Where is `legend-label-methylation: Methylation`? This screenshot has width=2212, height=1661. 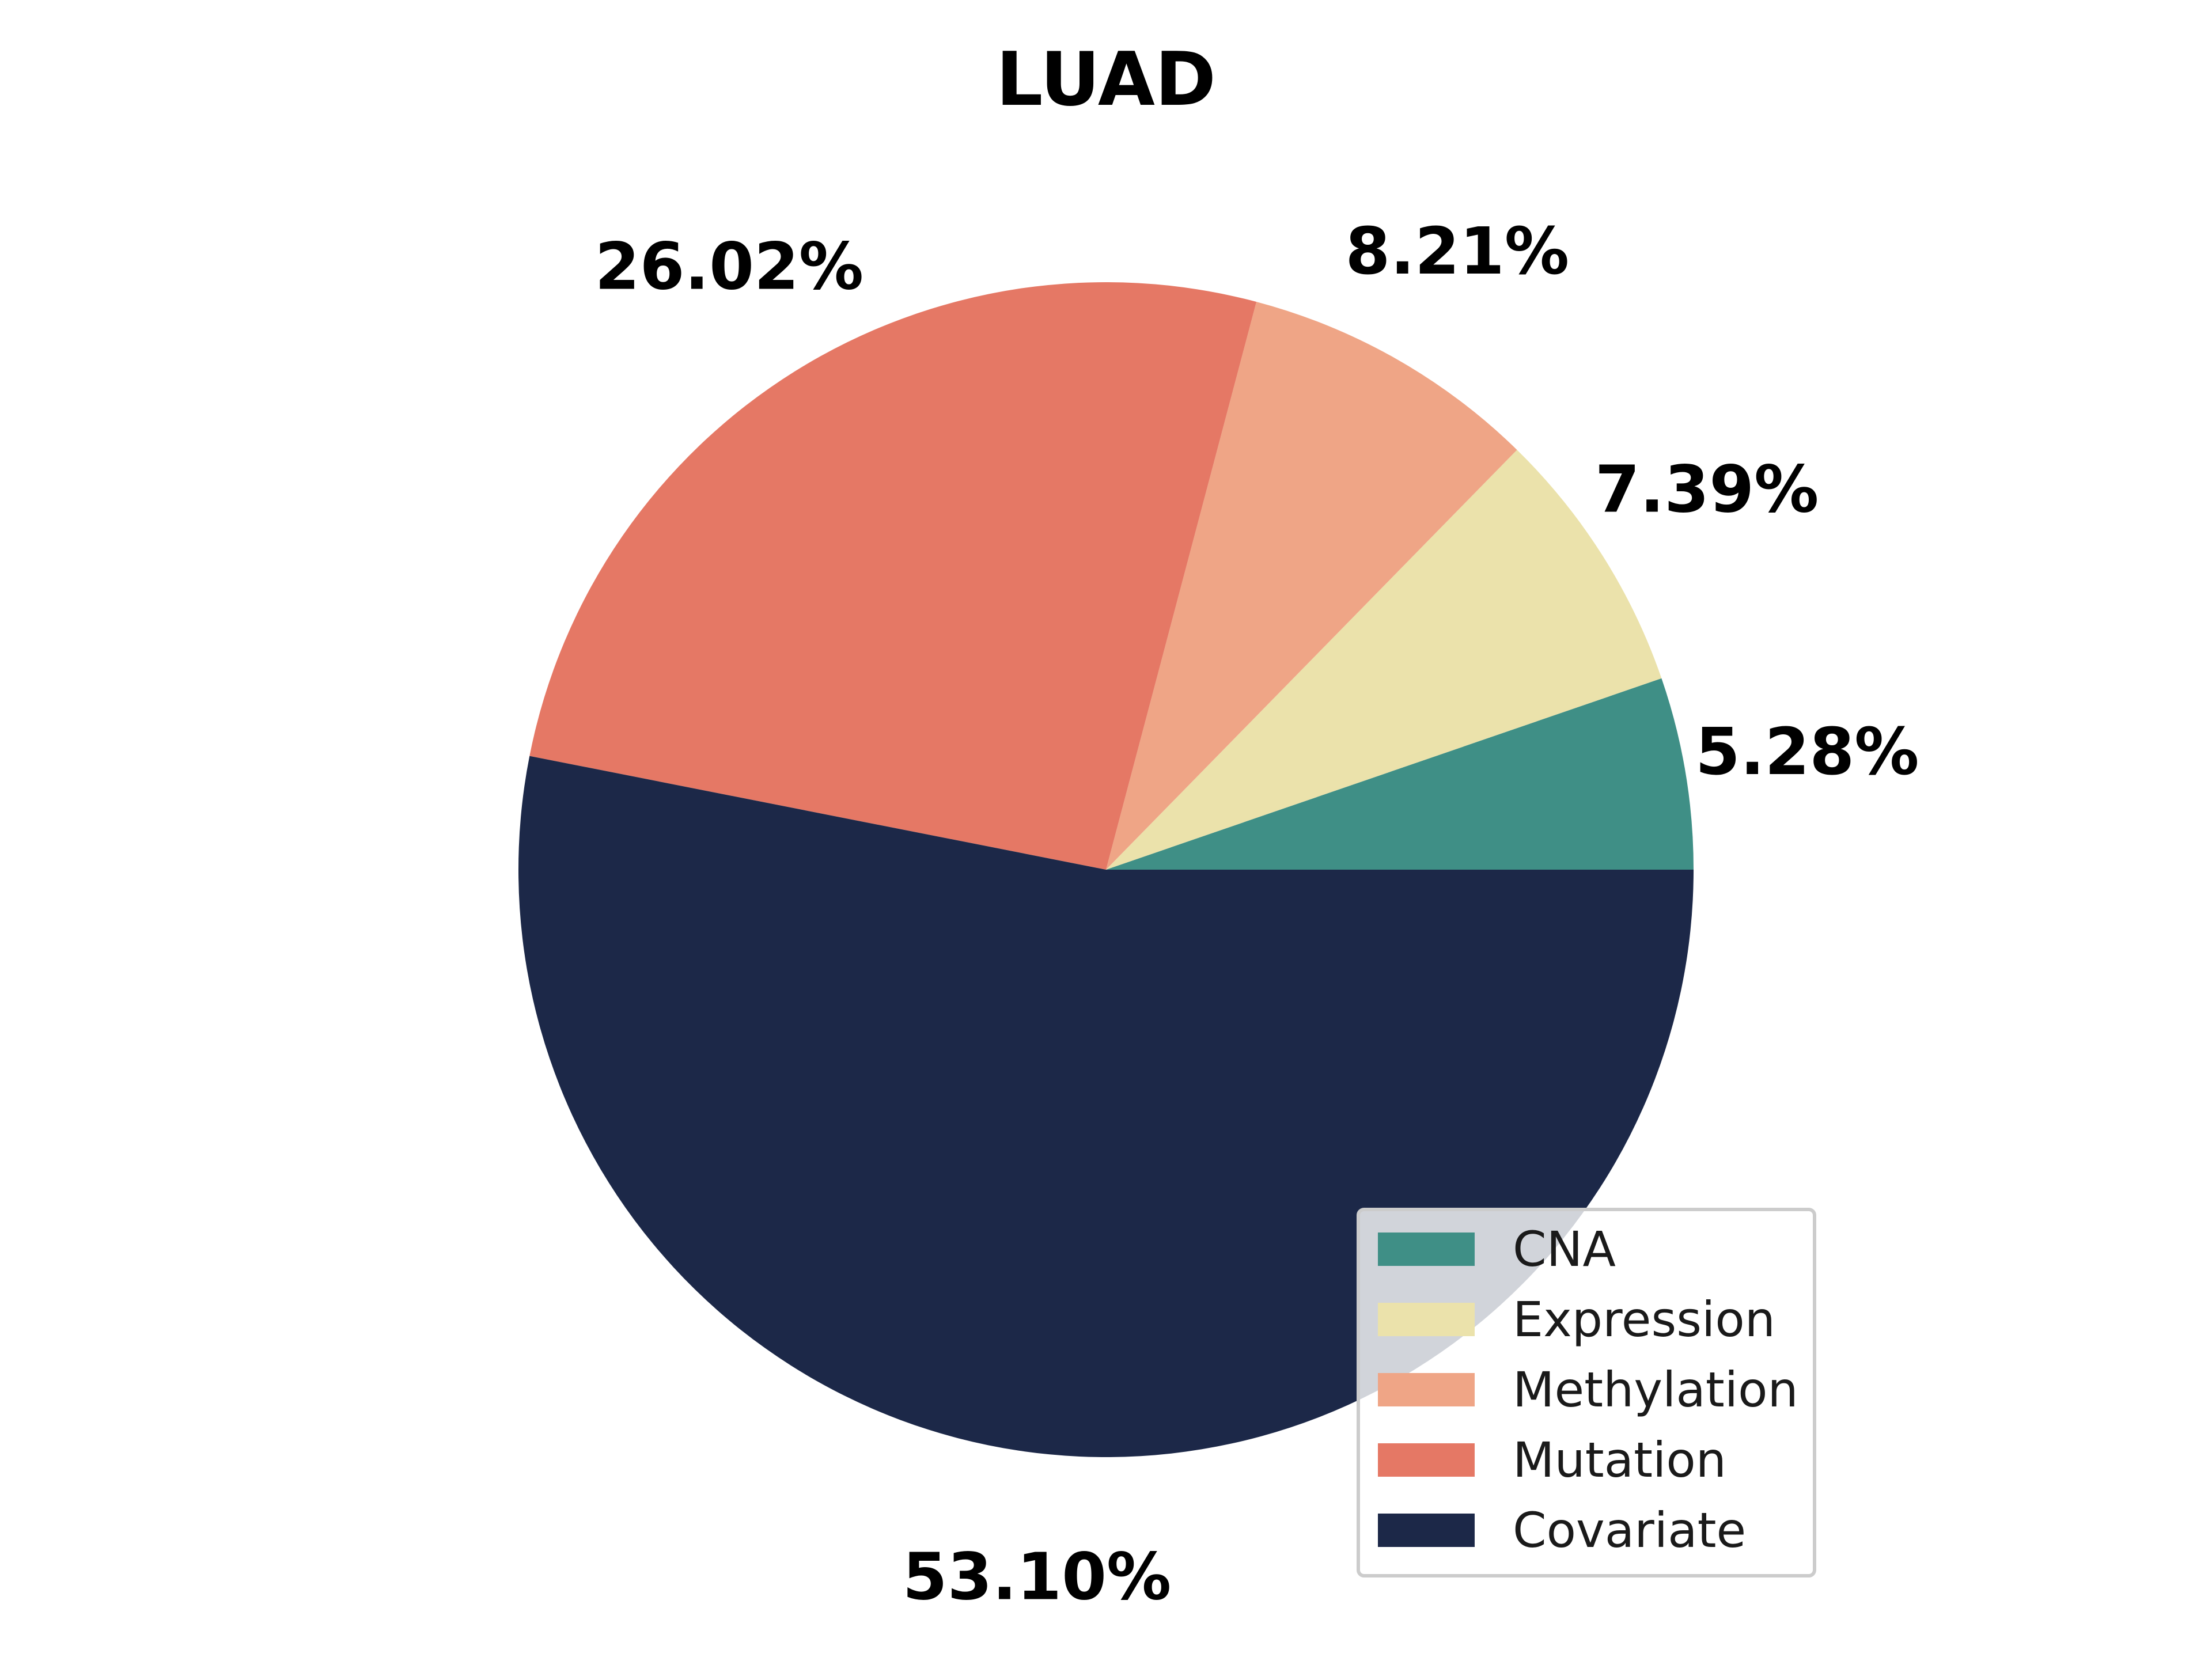
legend-label-methylation: Methylation is located at coordinates (1655, 1390).